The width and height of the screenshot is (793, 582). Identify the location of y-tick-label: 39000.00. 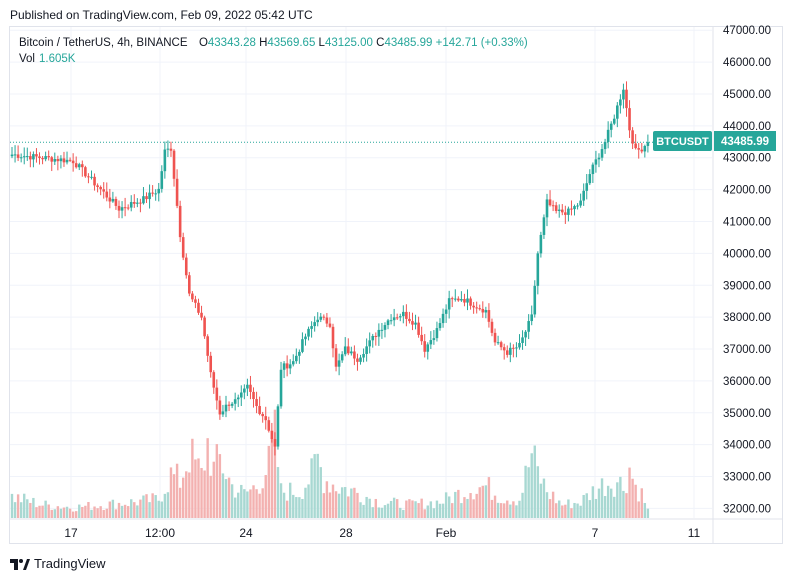
(747, 286).